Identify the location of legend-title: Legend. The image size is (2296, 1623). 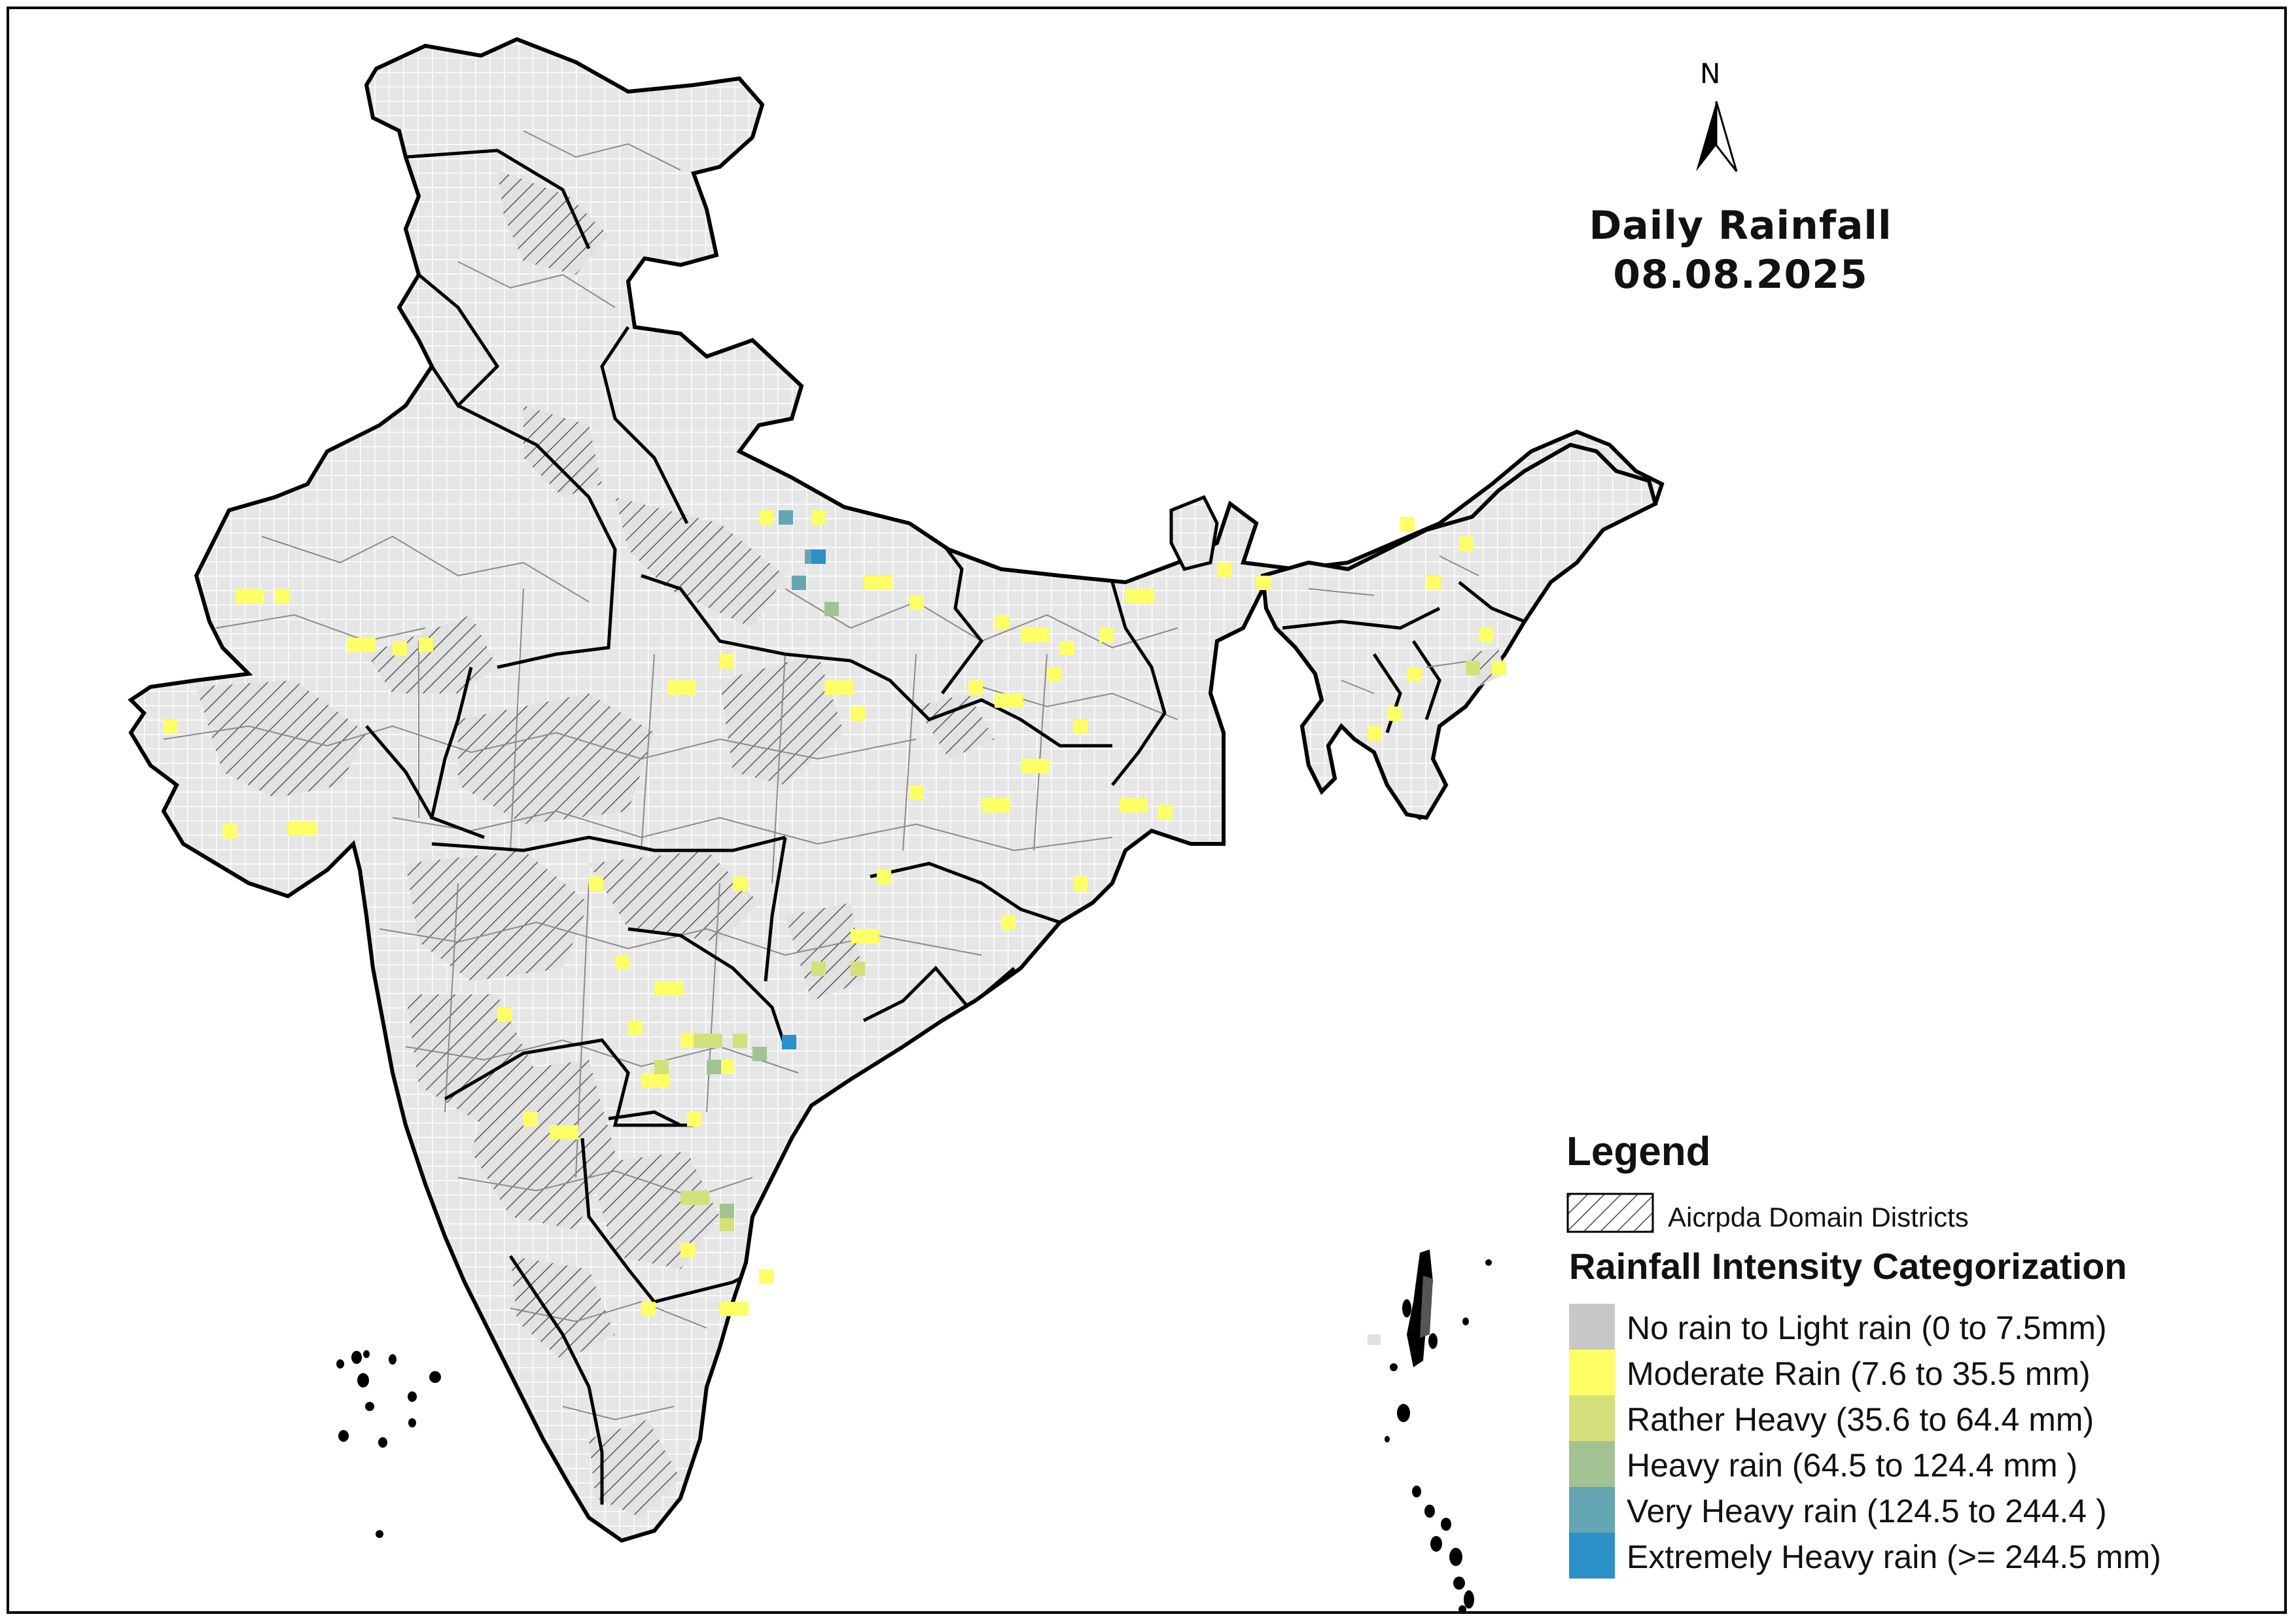
(1638, 1151).